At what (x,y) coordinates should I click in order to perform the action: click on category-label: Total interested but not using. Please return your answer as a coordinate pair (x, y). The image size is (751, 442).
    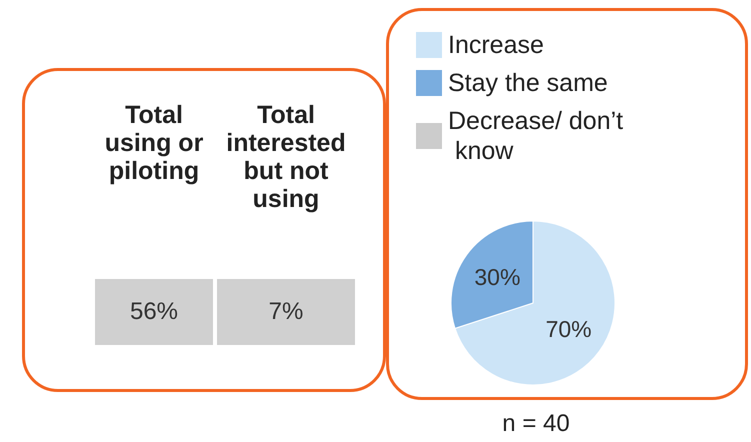
    Looking at the image, I should click on (286, 157).